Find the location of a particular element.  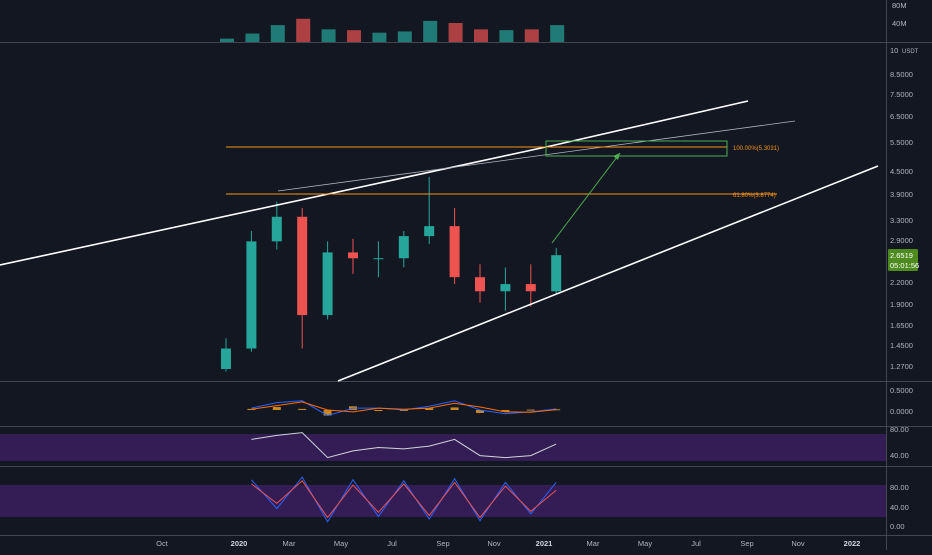

time-label: Oct is located at coordinates (162, 543).